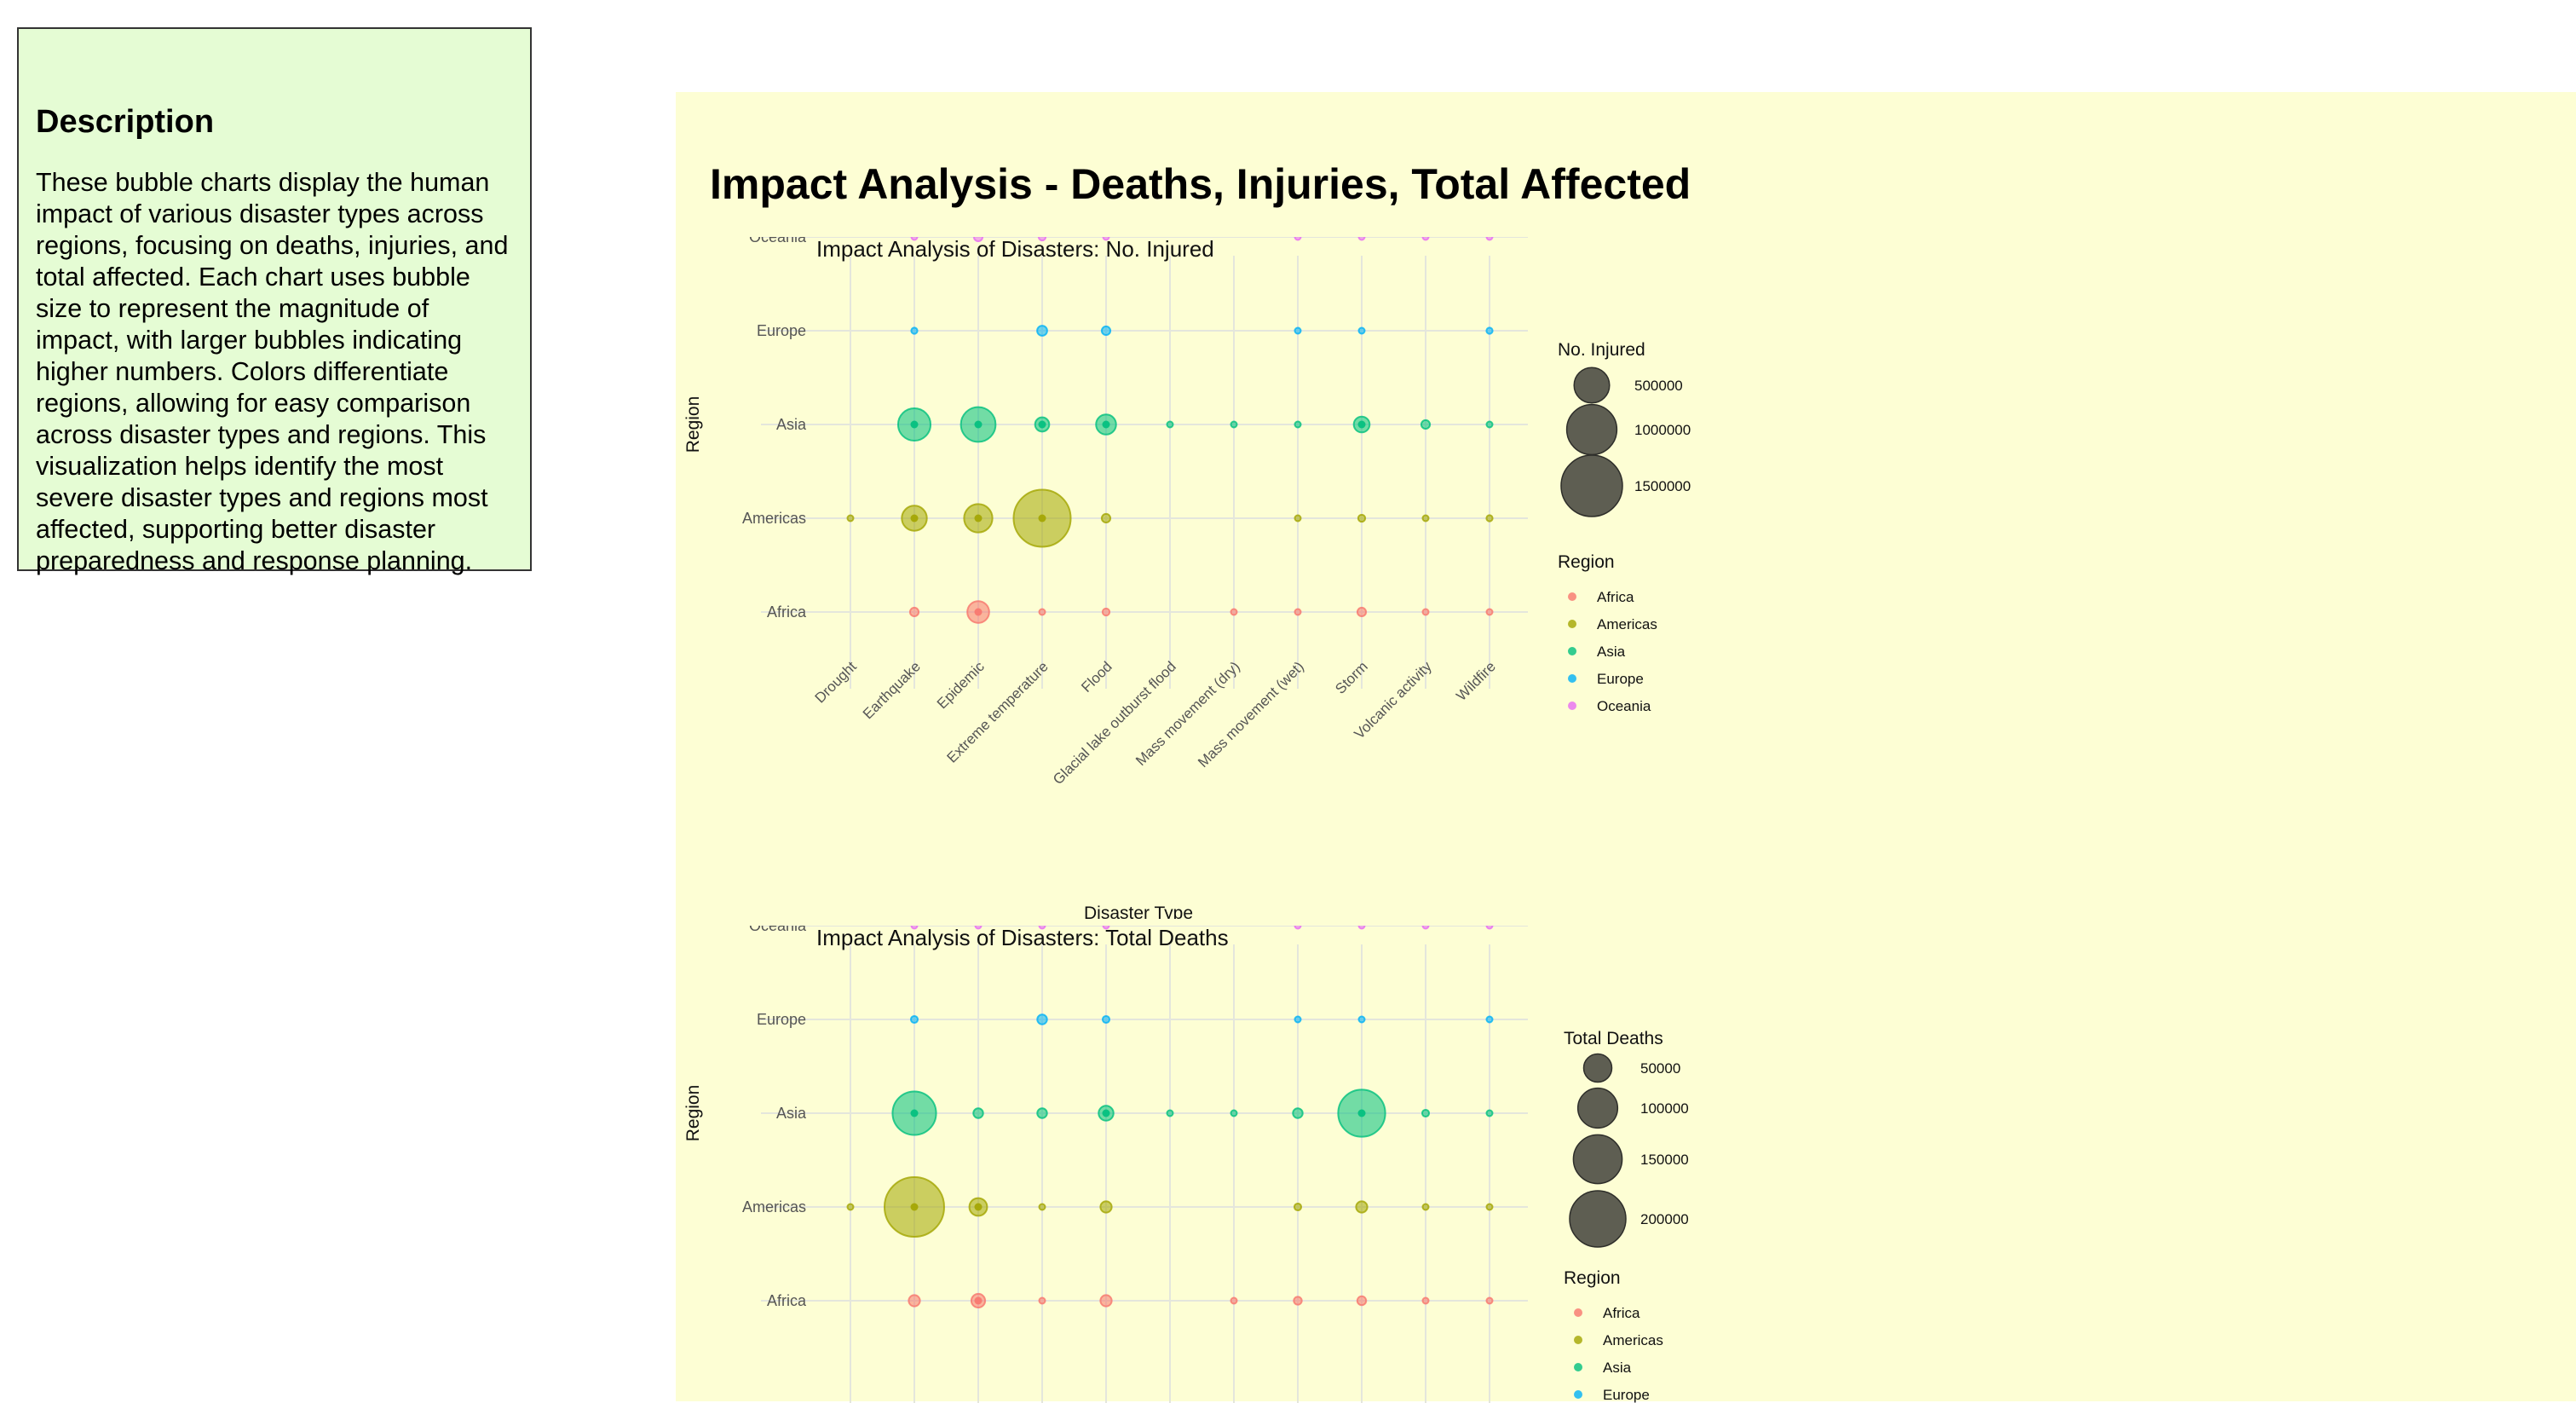  Describe the element at coordinates (1042, 928) in the screenshot. I see `chart1-bubble-oceania-extreme-temperature` at that location.